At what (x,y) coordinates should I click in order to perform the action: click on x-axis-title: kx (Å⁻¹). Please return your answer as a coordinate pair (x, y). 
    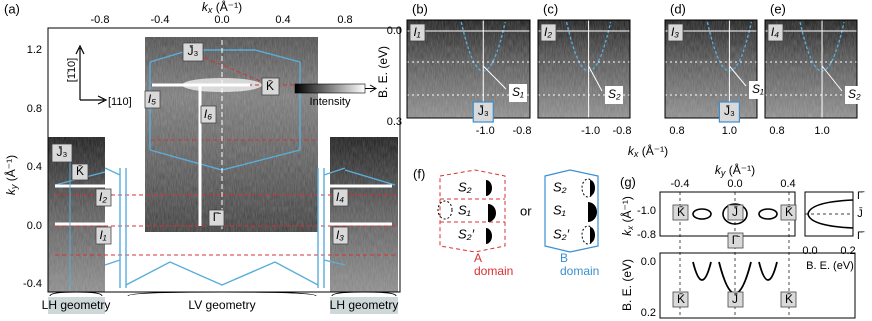
    Looking at the image, I should click on (648, 151).